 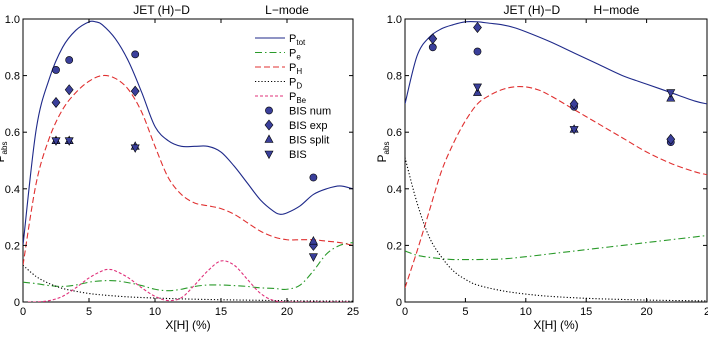 What do you see at coordinates (308, 126) in the screenshot?
I see `legend-label-bis-exp: BIS exp` at bounding box center [308, 126].